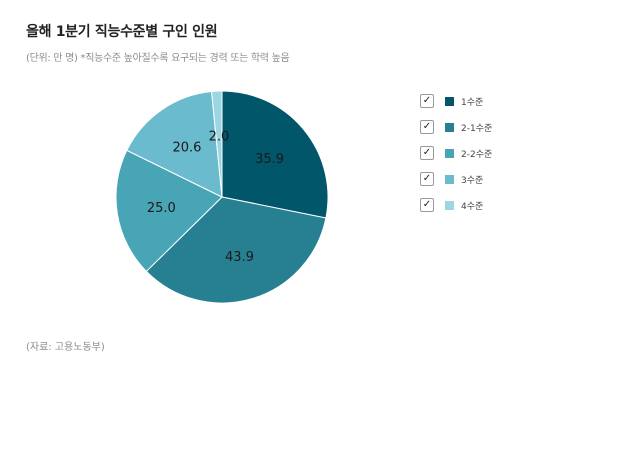  What do you see at coordinates (239, 257) in the screenshot?
I see `slice-value-label-2: 43.9` at bounding box center [239, 257].